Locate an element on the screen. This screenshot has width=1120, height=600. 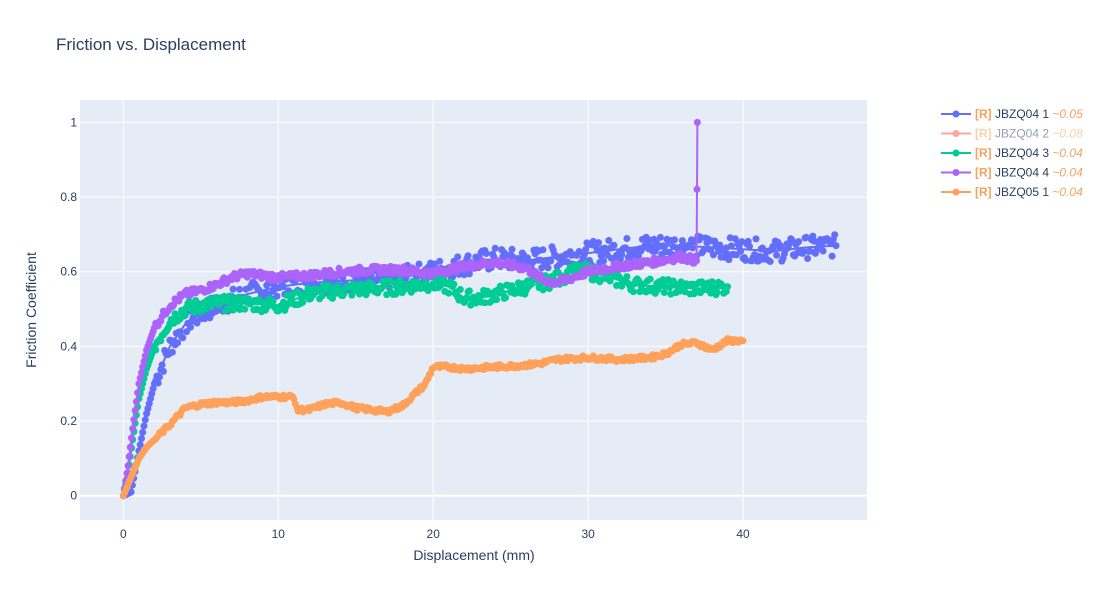
legend-item: [R] JBZQ04 1 ~0.05 is located at coordinates (1012, 114).